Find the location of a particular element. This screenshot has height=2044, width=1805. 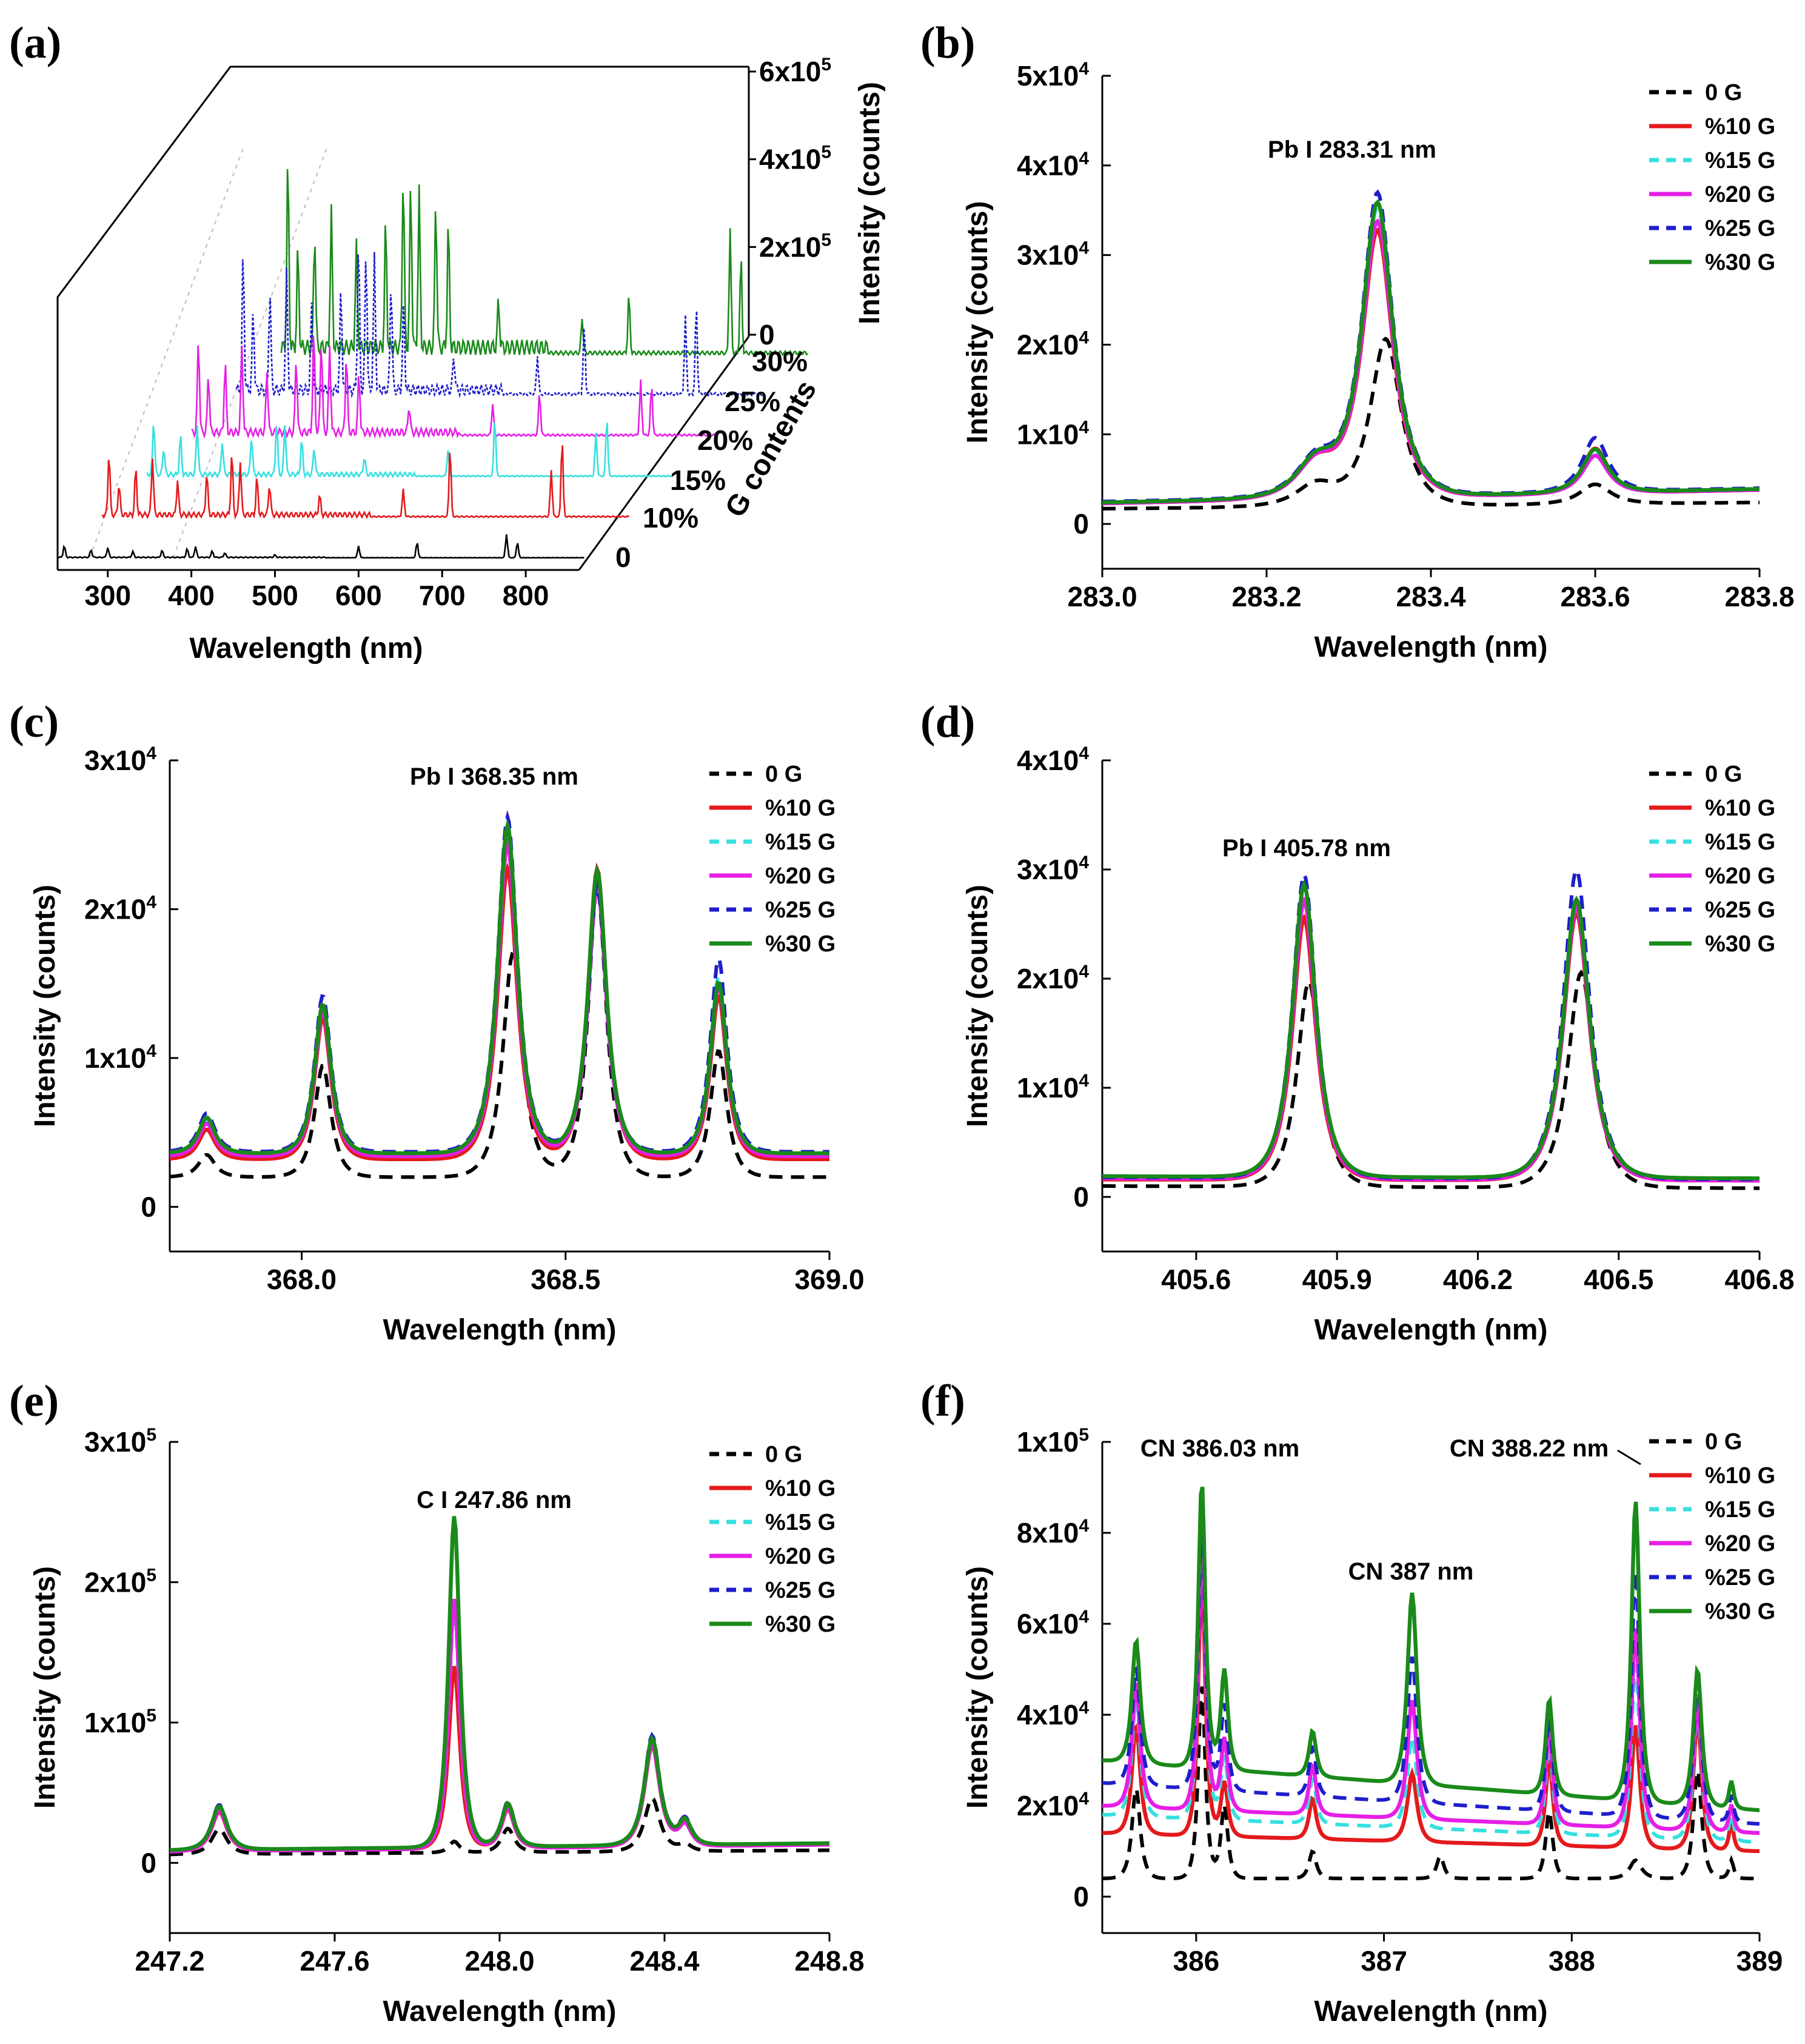

x-tick-label: 405.9 is located at coordinates (1337, 1279).